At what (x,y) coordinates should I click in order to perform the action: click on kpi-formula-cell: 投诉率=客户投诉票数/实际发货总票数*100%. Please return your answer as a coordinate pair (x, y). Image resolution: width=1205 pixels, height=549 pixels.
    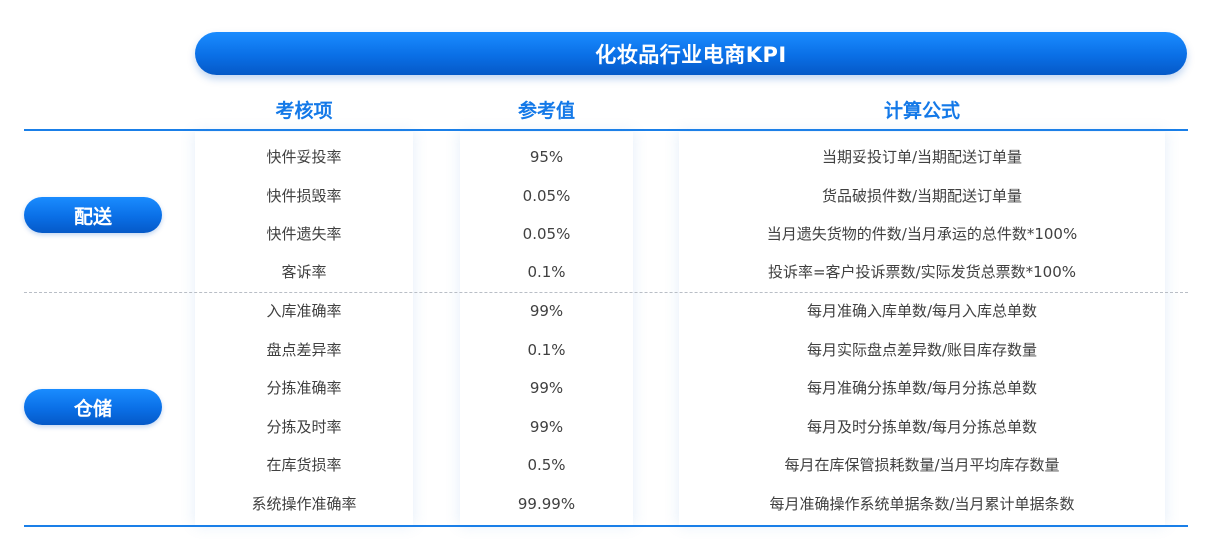
    Looking at the image, I should click on (921, 272).